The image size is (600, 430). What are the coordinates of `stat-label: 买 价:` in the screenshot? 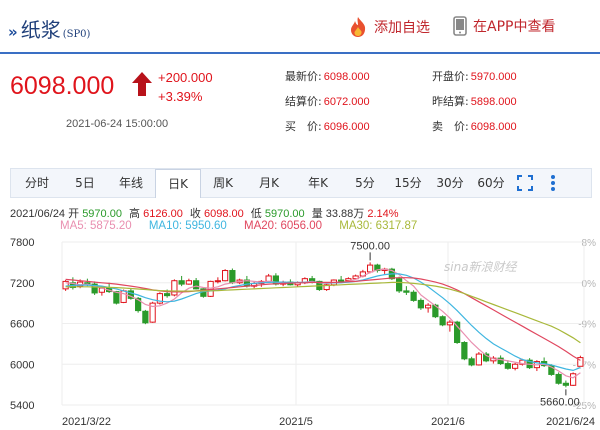 It's located at (303, 126).